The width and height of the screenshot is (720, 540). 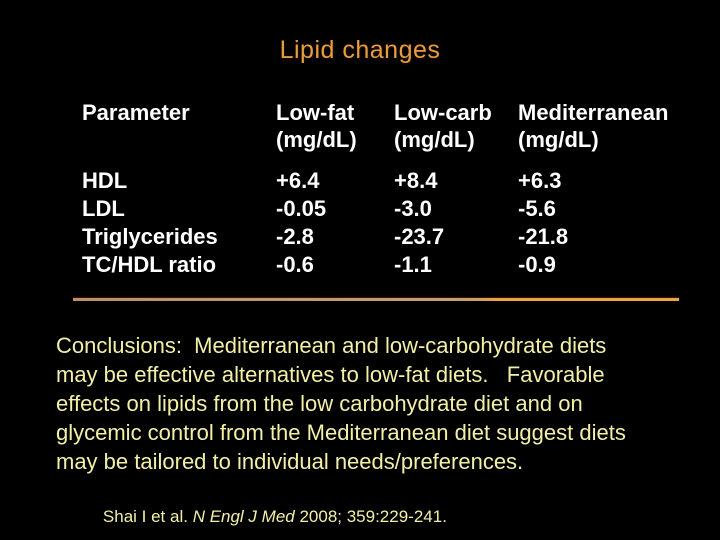 I want to click on table-row-triglycerides: Triglycerides -2.8 -23.7 -21.8, so click(x=393, y=237).